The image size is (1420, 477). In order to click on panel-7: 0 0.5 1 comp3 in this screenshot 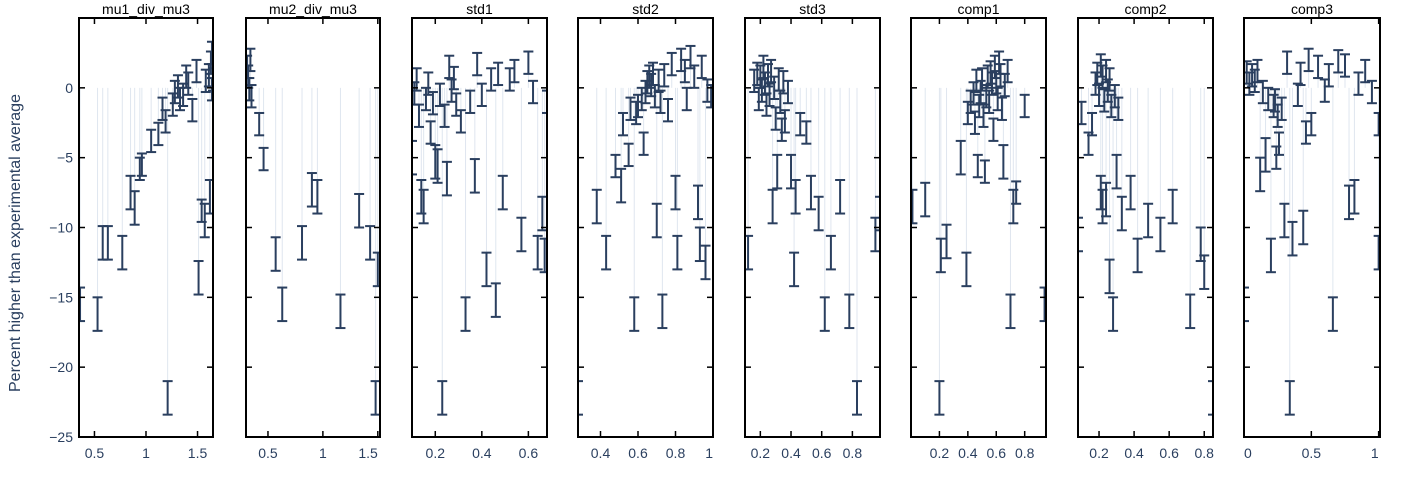, I will do `click(1312, 231)`.